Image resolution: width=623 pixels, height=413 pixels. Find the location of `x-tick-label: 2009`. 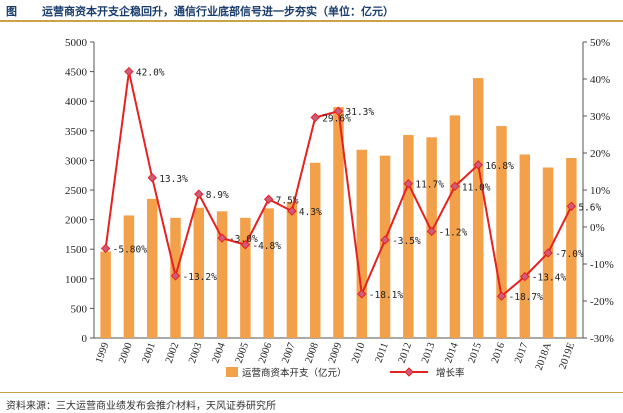

x-tick-label: 2009 is located at coordinates (336, 352).